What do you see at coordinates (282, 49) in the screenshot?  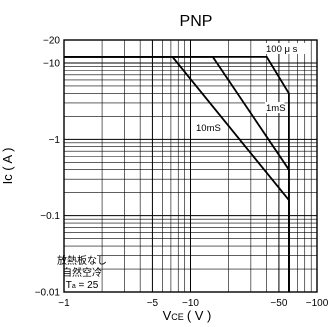 I see `series-label-1: 100 μ s` at bounding box center [282, 49].